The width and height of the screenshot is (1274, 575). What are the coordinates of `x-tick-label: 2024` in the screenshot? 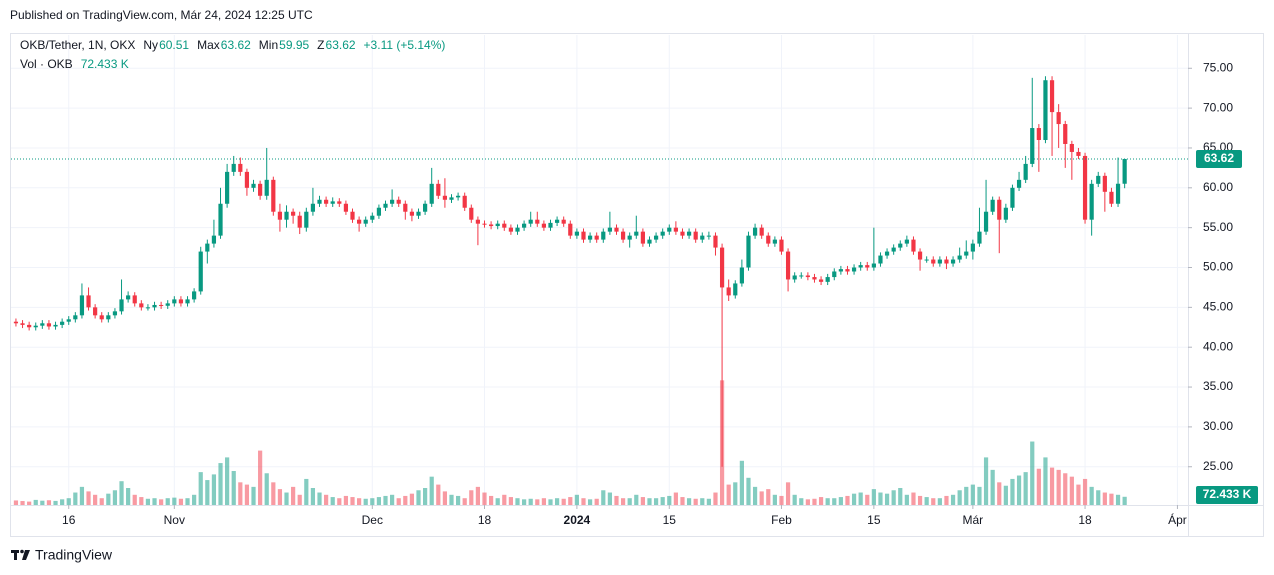 It's located at (577, 520).